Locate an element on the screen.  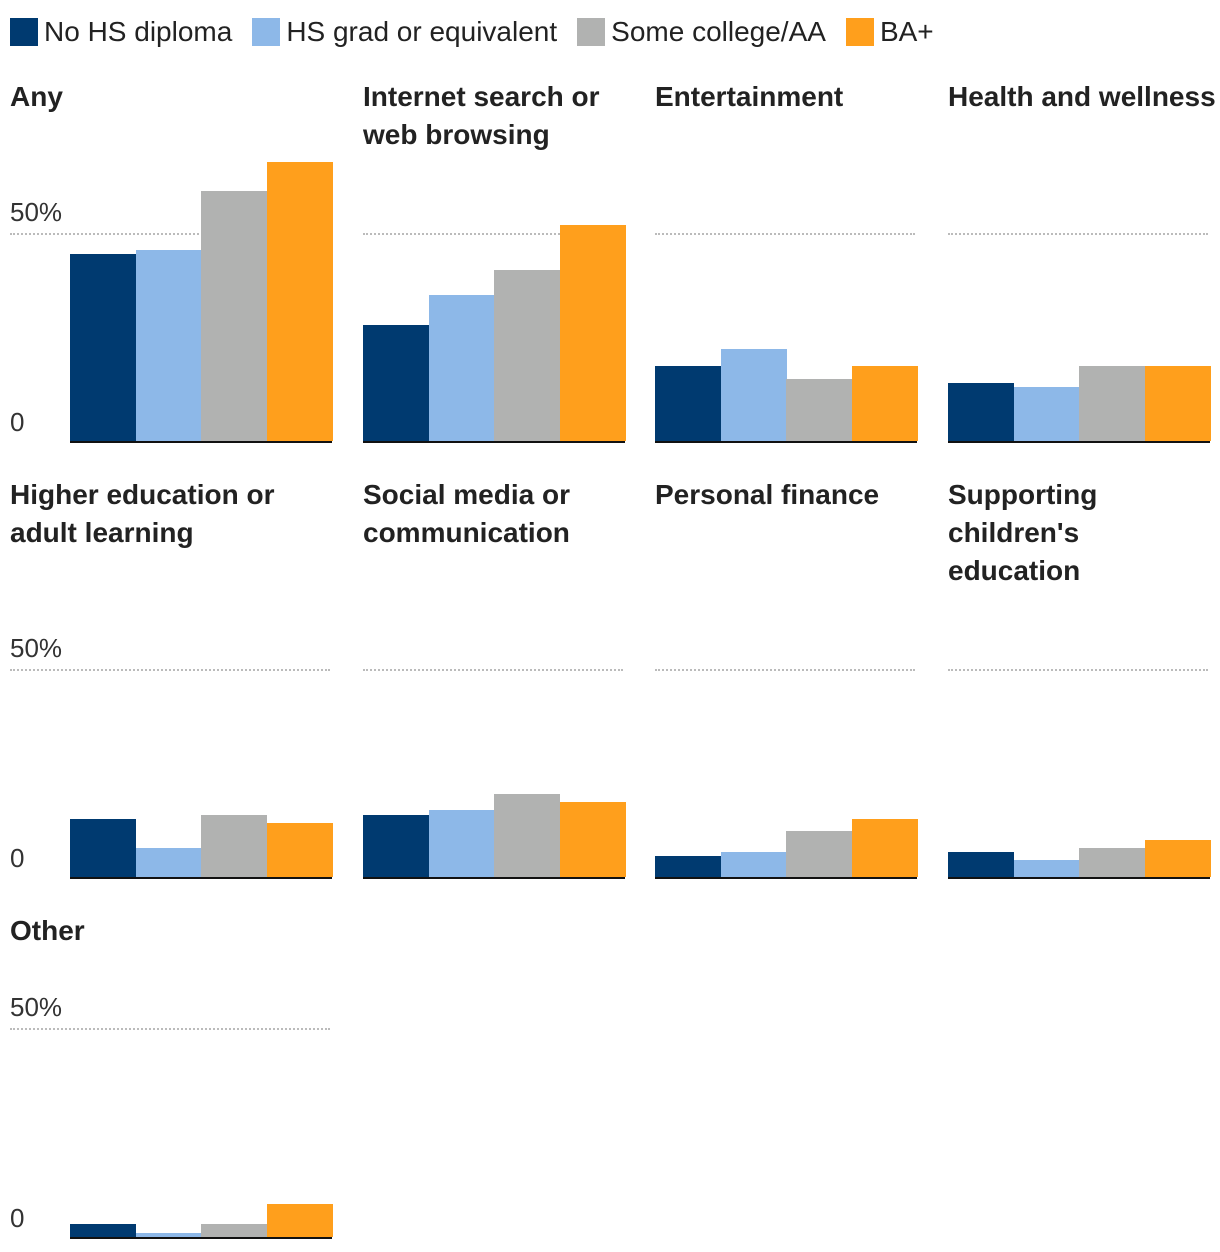
legend-item: HS grad or equivalent is located at coordinates (404, 32).